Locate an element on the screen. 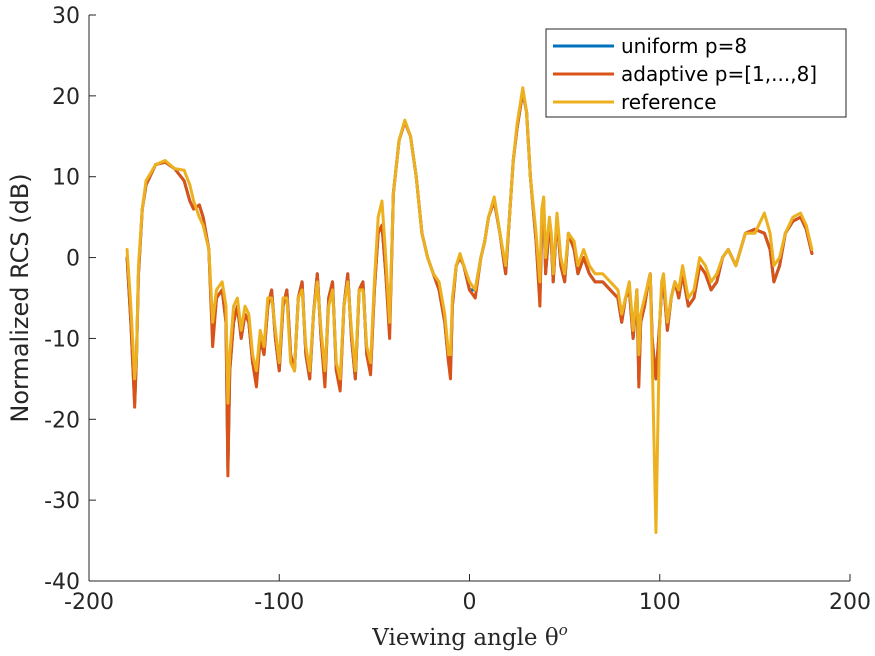 This screenshot has width=875, height=656. y-ticks: -40 -30 -20 -10 0 10 20 30 is located at coordinates (70, 299).